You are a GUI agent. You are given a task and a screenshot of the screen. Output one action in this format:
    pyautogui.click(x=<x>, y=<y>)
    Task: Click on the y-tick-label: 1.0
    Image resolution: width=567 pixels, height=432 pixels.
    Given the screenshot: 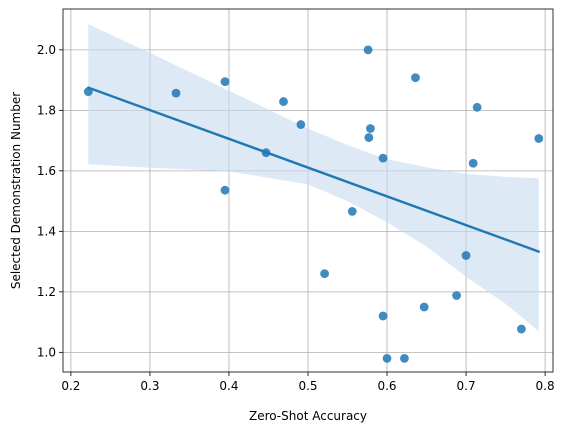 What is the action you would take?
    pyautogui.click(x=46, y=352)
    